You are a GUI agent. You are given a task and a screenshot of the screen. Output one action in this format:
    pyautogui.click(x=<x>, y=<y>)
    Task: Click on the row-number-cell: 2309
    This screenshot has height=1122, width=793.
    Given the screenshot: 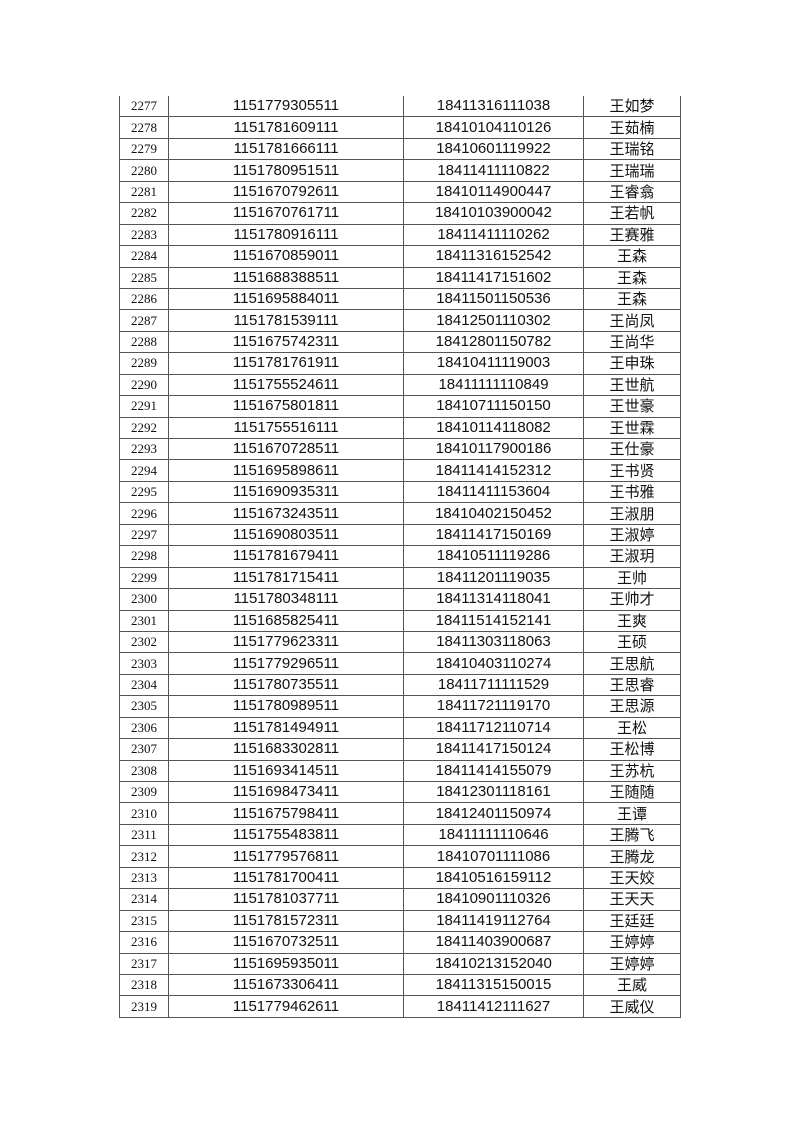 What is the action you would take?
    pyautogui.click(x=144, y=792)
    